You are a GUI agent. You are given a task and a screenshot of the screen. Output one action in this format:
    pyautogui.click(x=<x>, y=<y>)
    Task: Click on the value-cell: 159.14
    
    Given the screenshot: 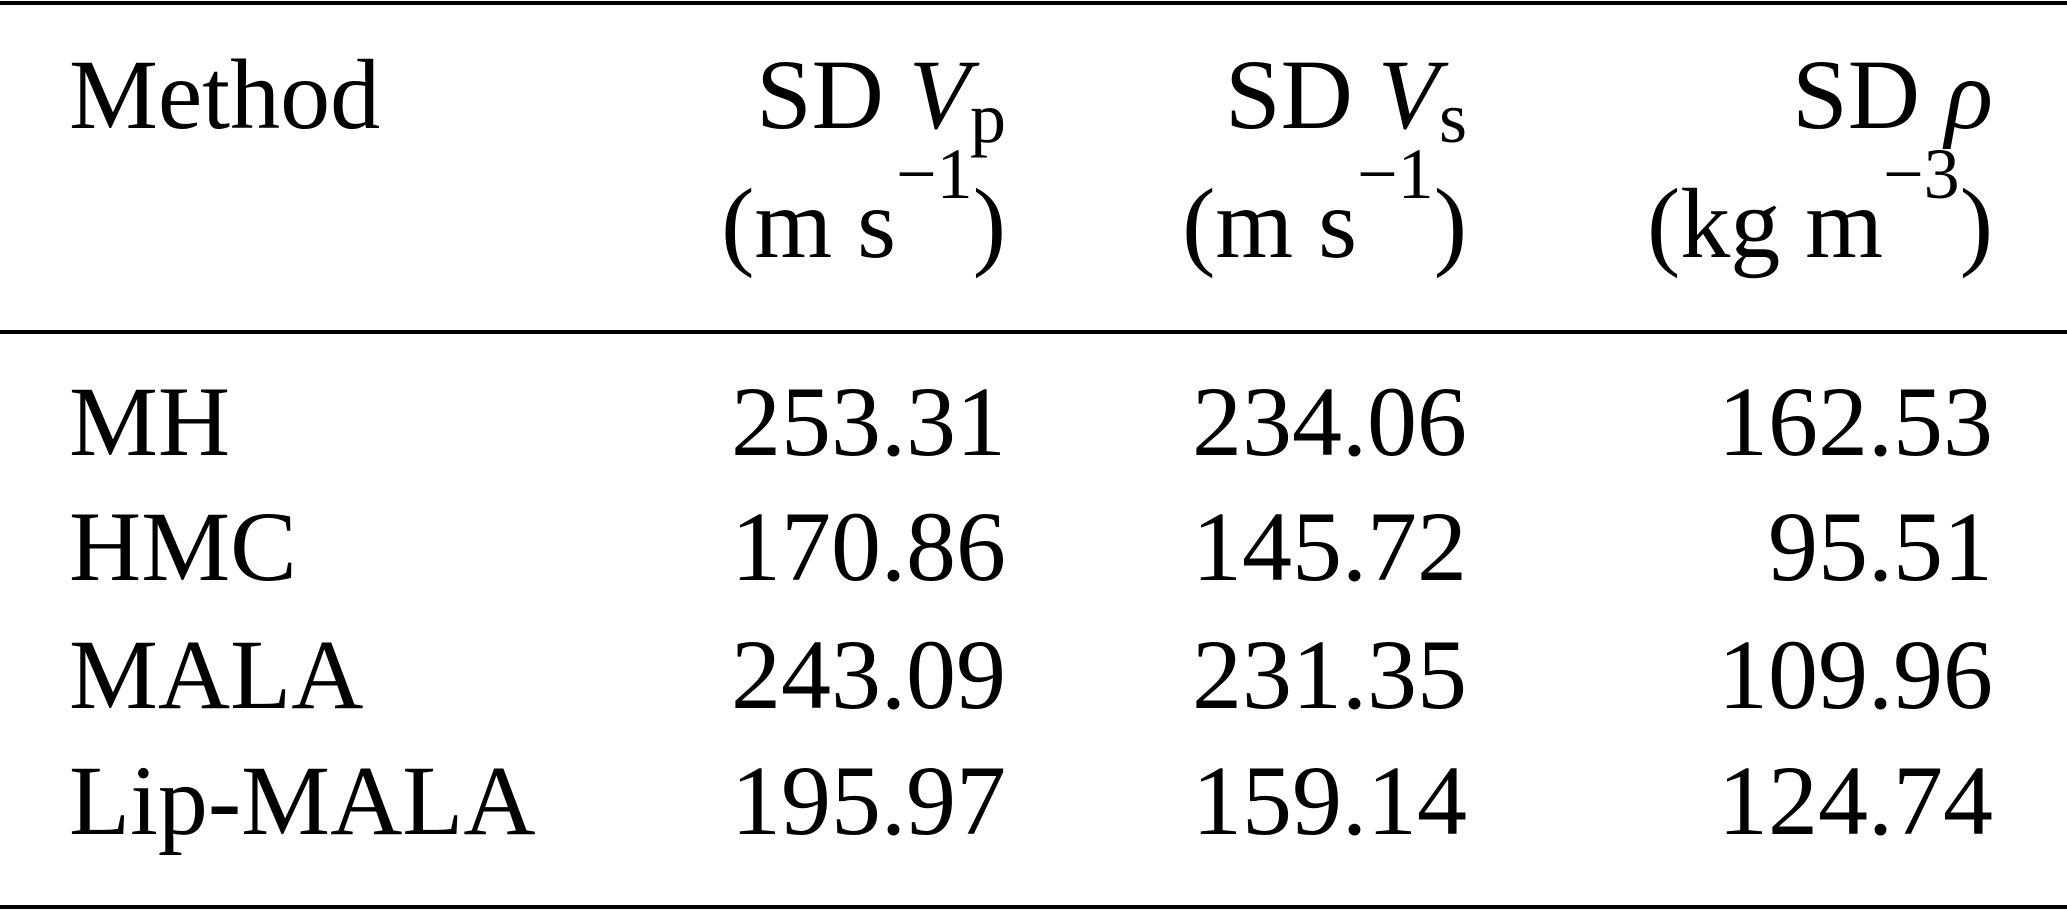 What is the action you would take?
    pyautogui.click(x=1329, y=800)
    